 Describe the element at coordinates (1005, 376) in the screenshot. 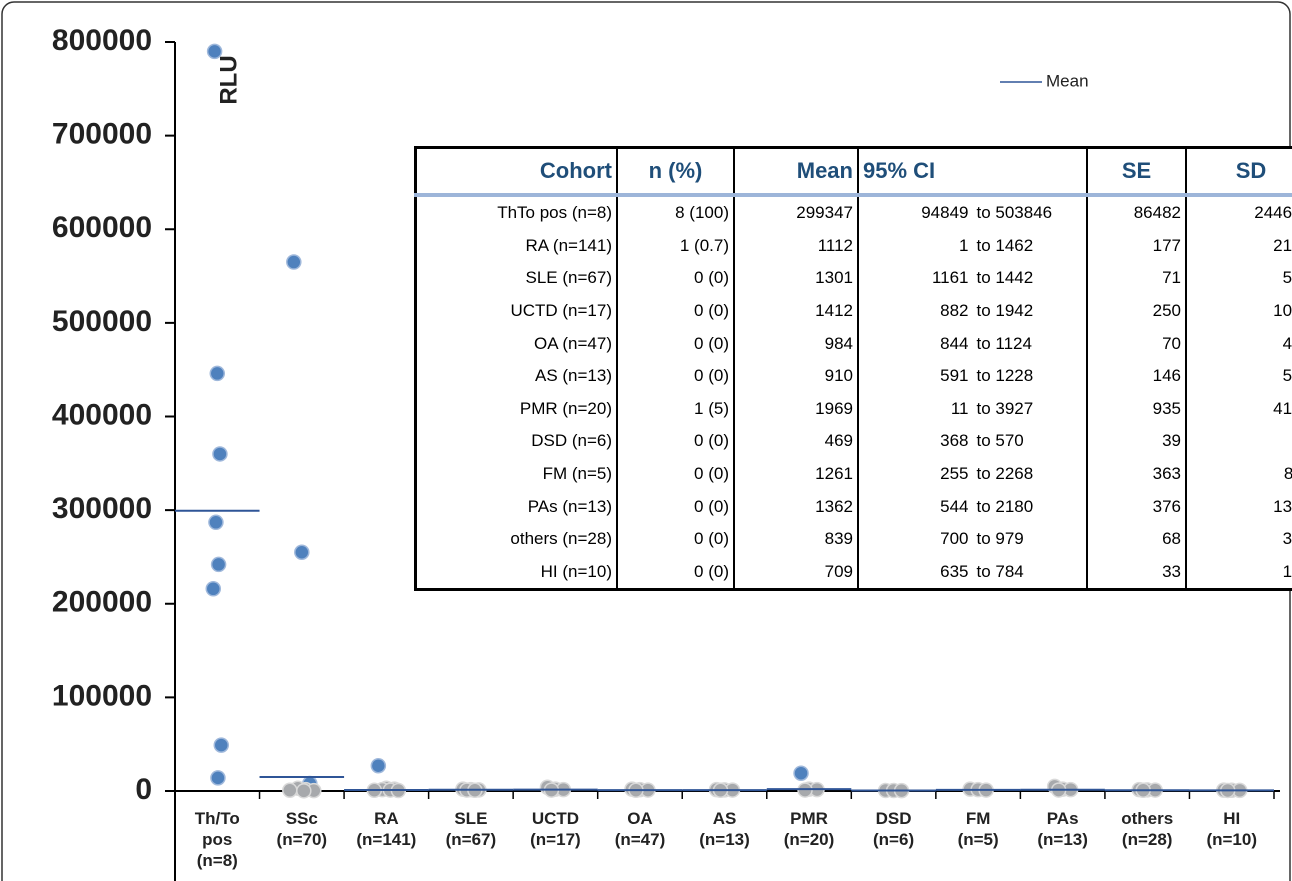

I see `table-cell: to 1228` at that location.